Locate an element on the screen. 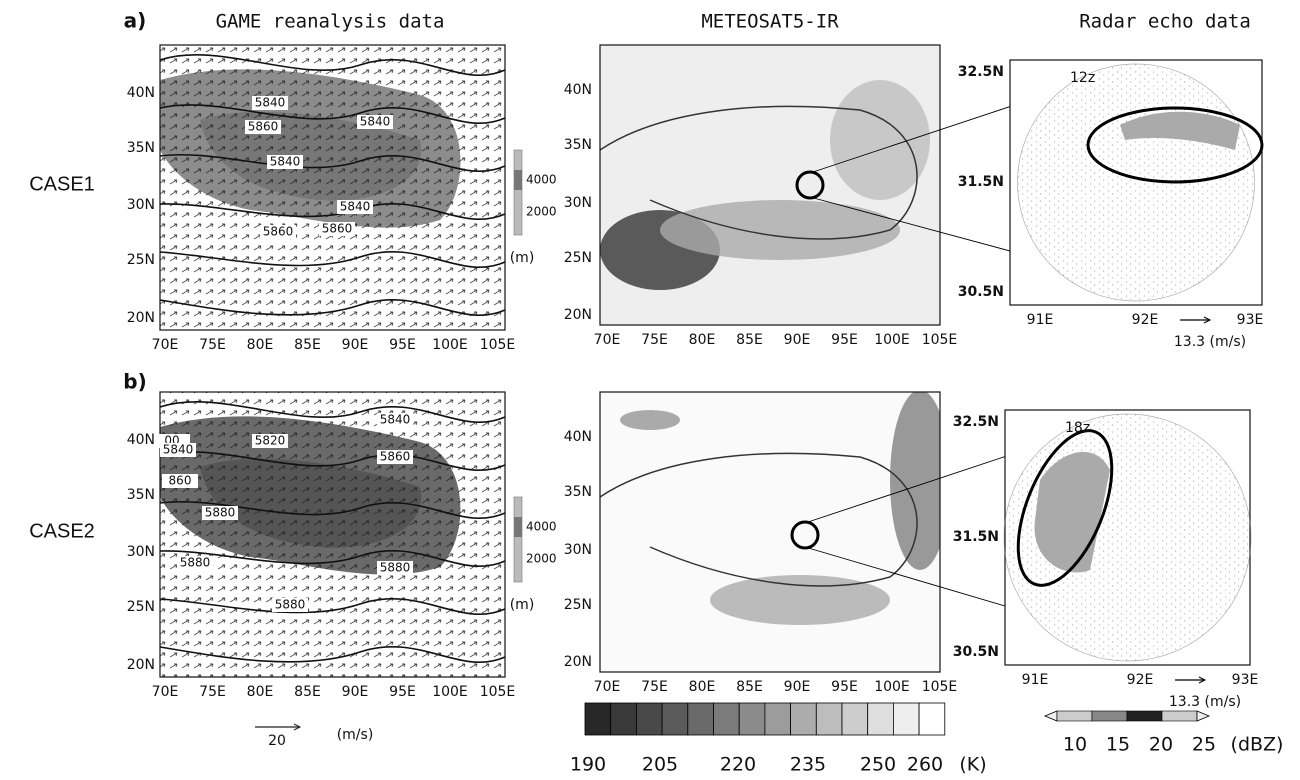  dbz-label: 15 is located at coordinates (1118, 745).